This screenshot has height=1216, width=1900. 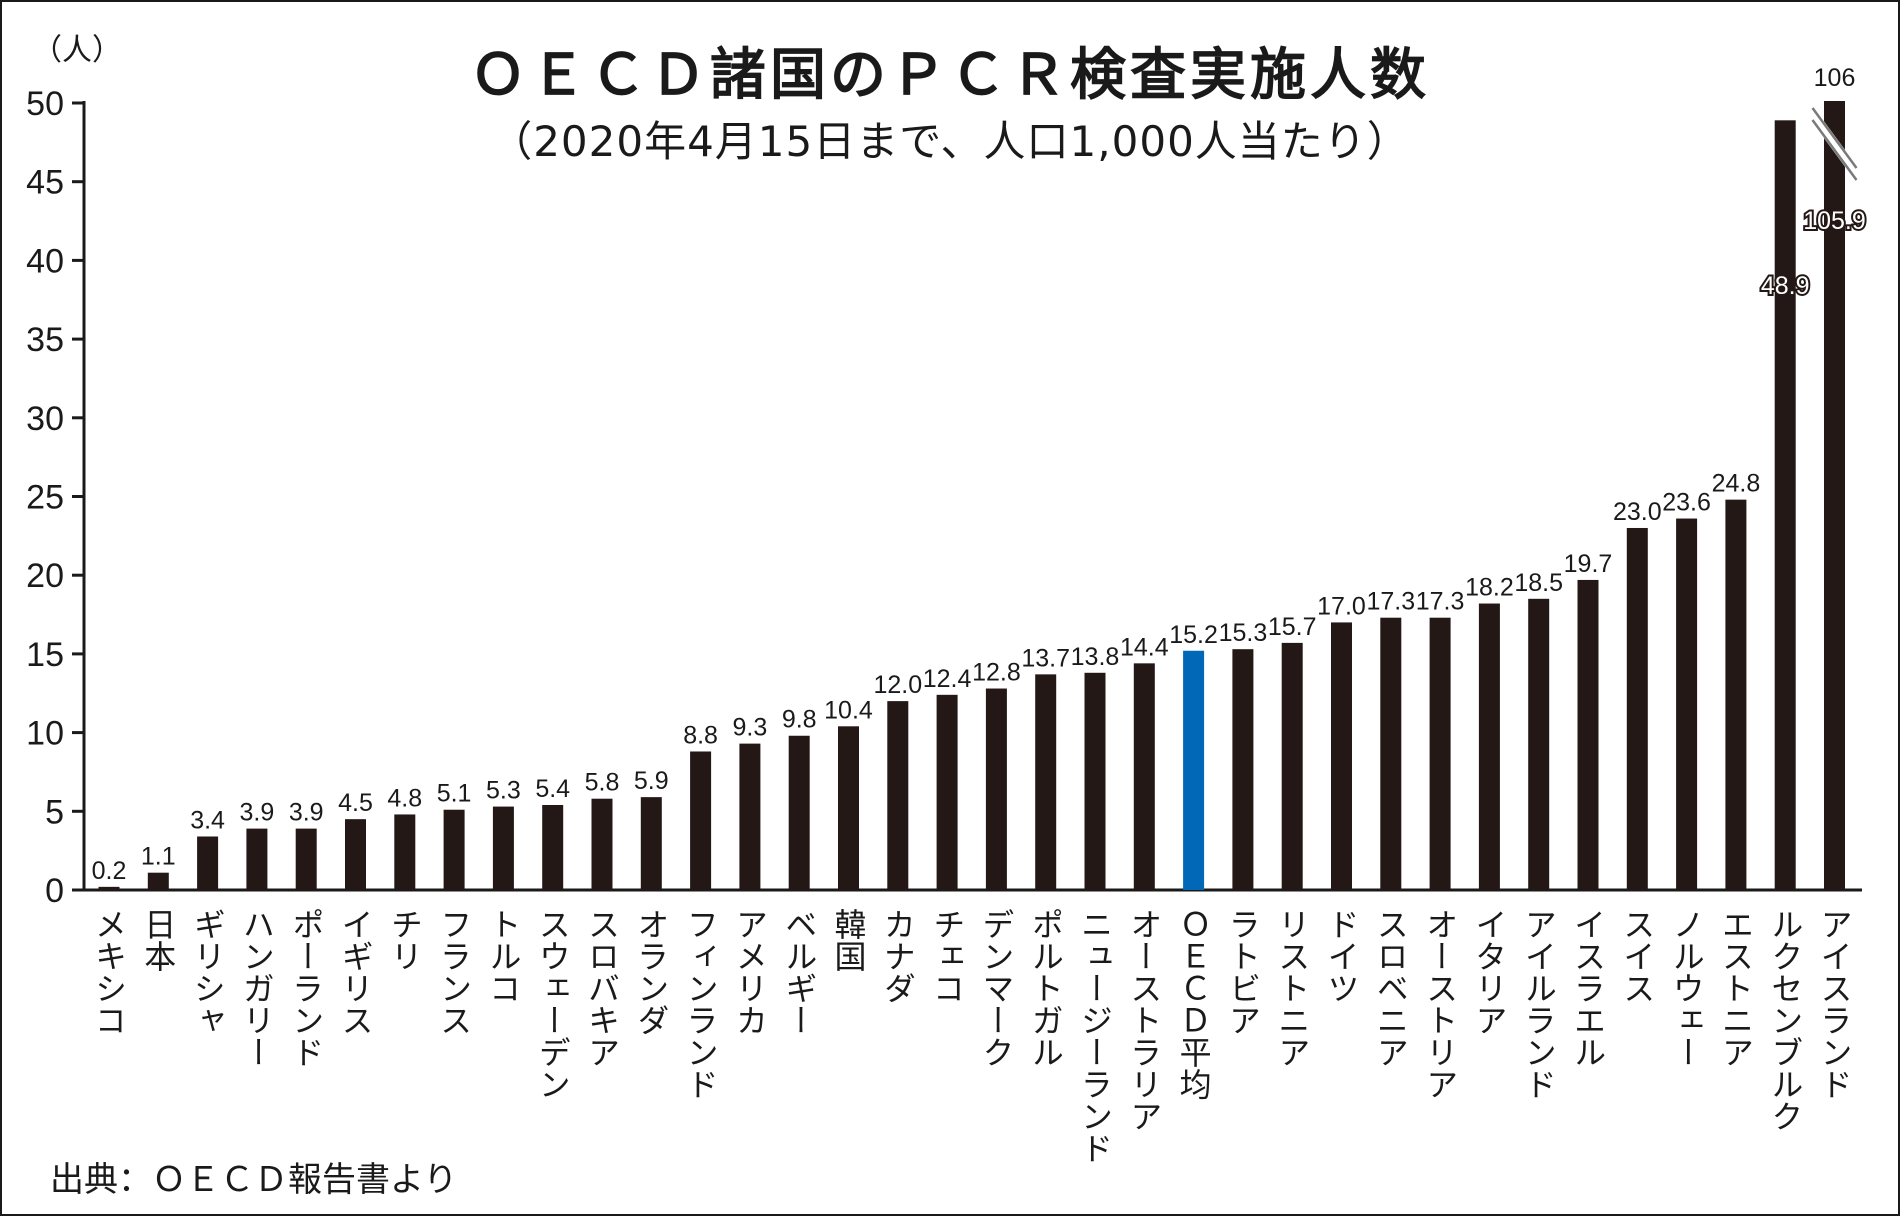 I want to click on category-label: イタリア, so click(x=1489, y=972).